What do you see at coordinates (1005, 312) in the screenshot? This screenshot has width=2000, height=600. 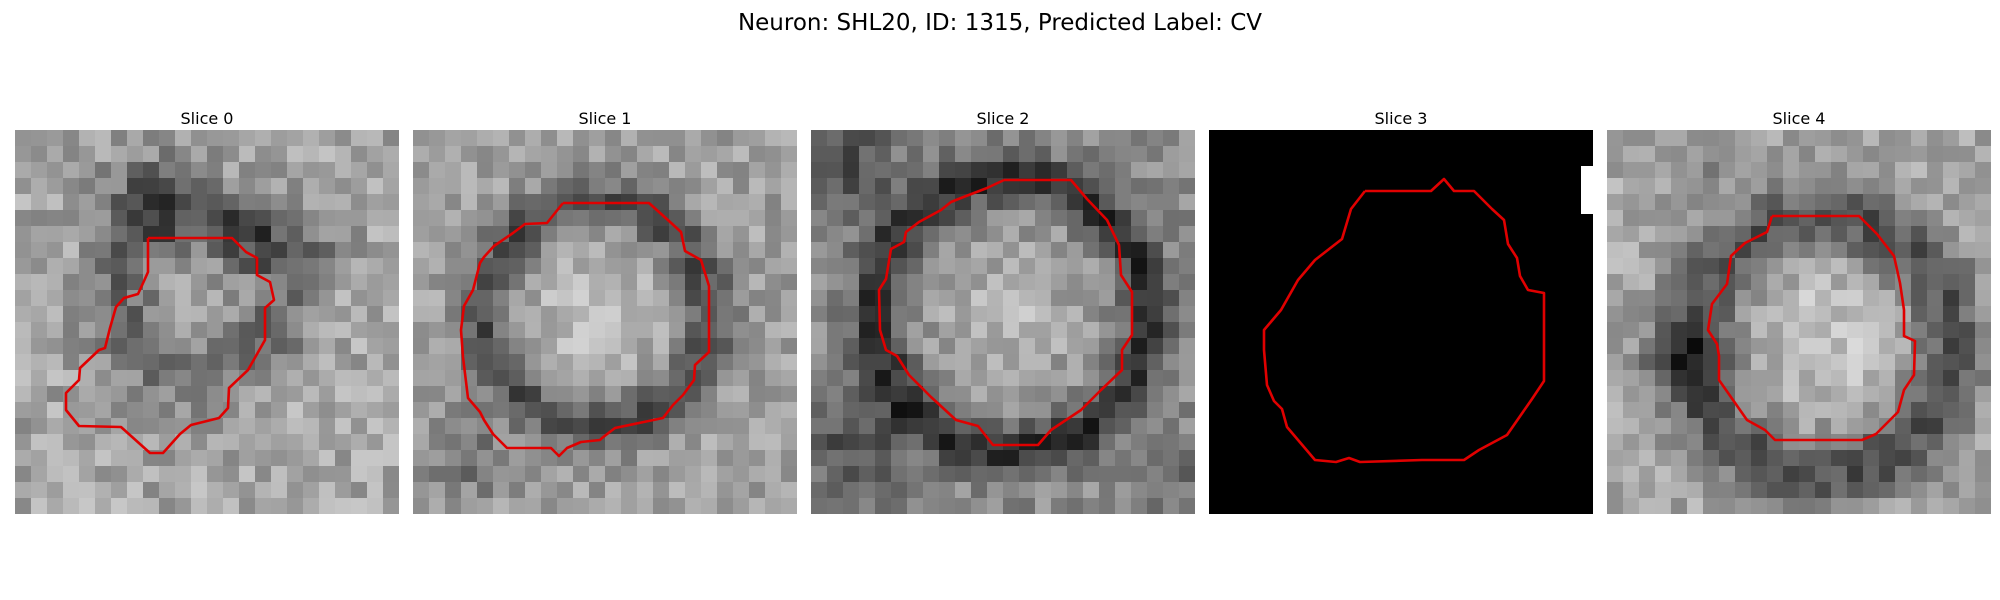 I see `slice-2-contour` at bounding box center [1005, 312].